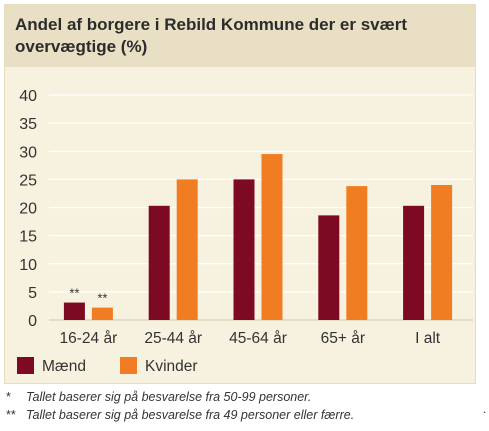 This screenshot has width=489, height=431. What do you see at coordinates (428, 338) in the screenshot?
I see `x-tick-label-4: I alt` at bounding box center [428, 338].